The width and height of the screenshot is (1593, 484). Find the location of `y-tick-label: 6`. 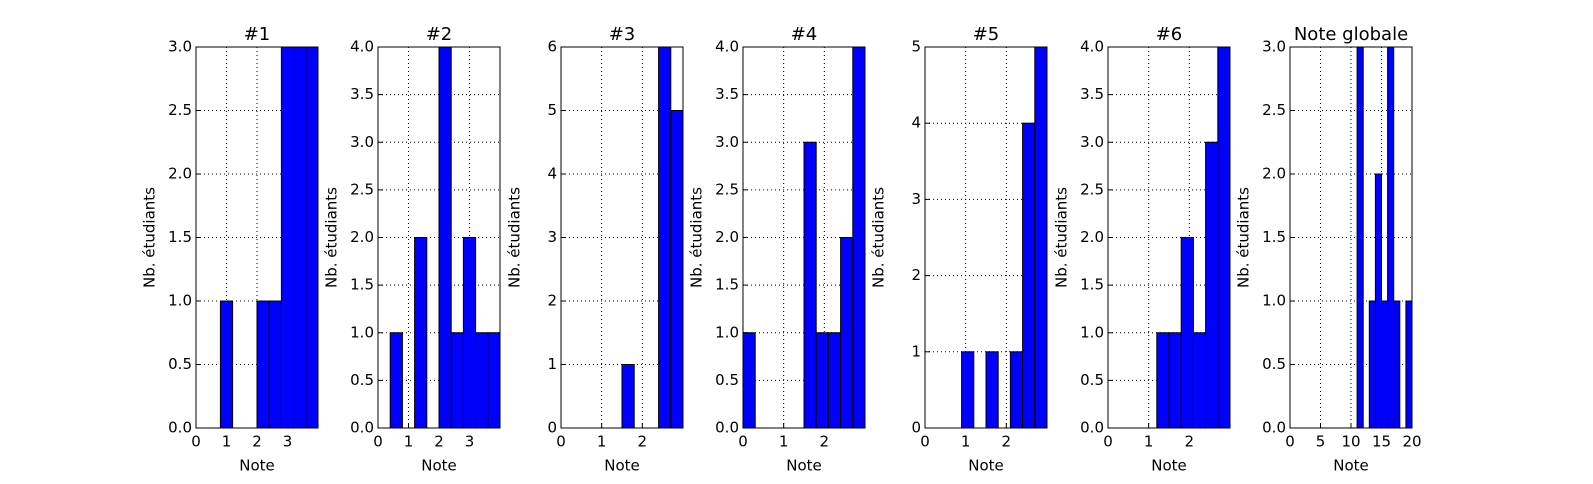

y-tick-label: 6 is located at coordinates (552, 47).